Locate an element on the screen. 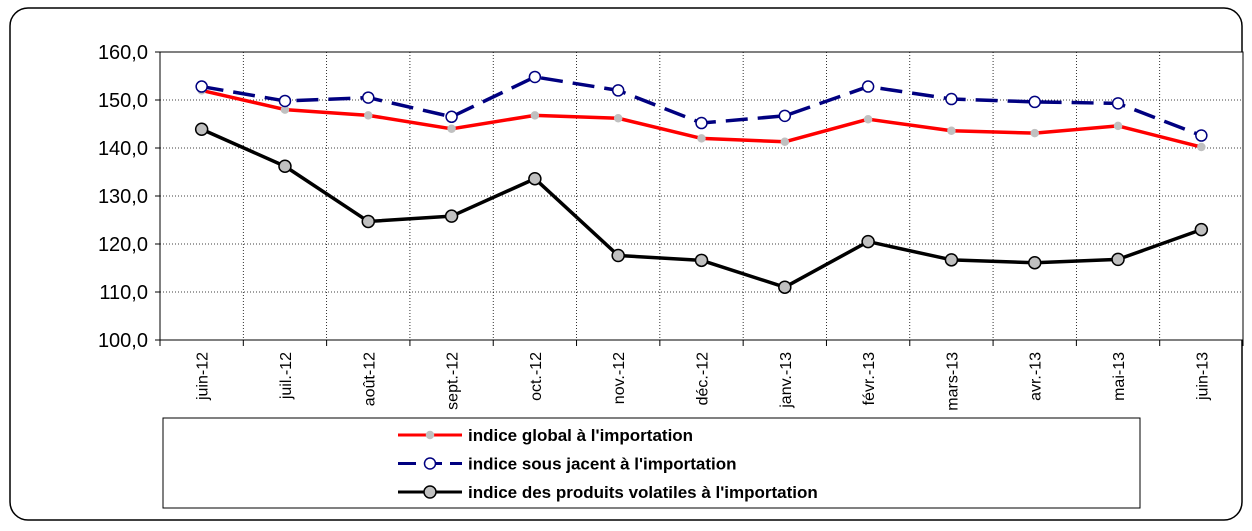  x-tick-label: déc.-12 is located at coordinates (703, 378).